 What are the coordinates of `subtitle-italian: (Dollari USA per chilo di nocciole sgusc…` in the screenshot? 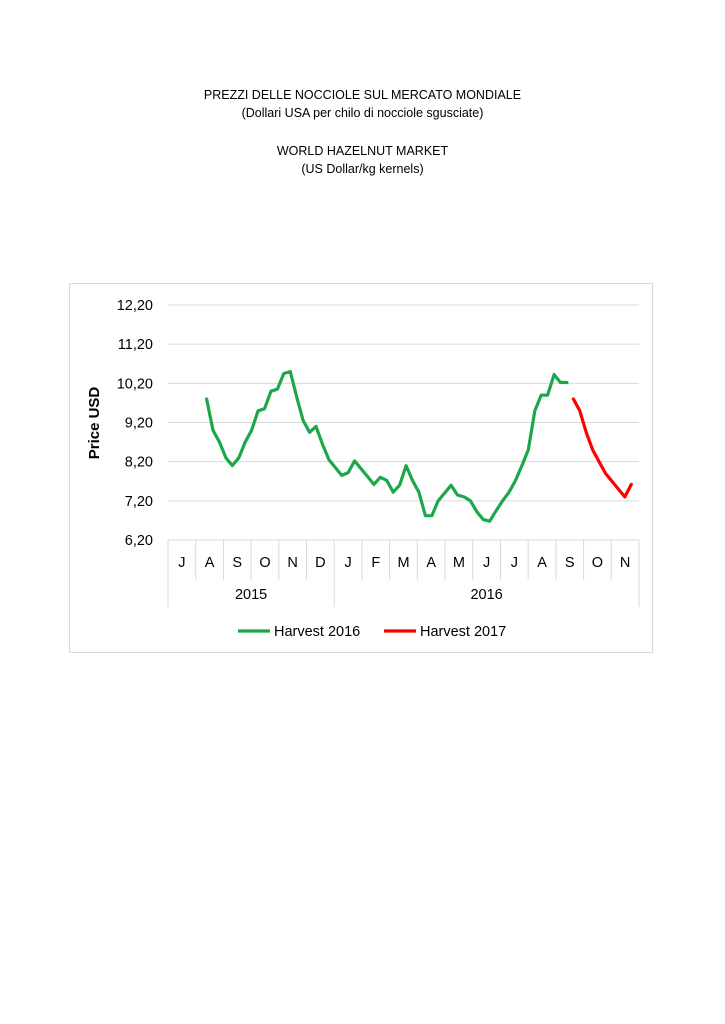 It's located at (362, 113).